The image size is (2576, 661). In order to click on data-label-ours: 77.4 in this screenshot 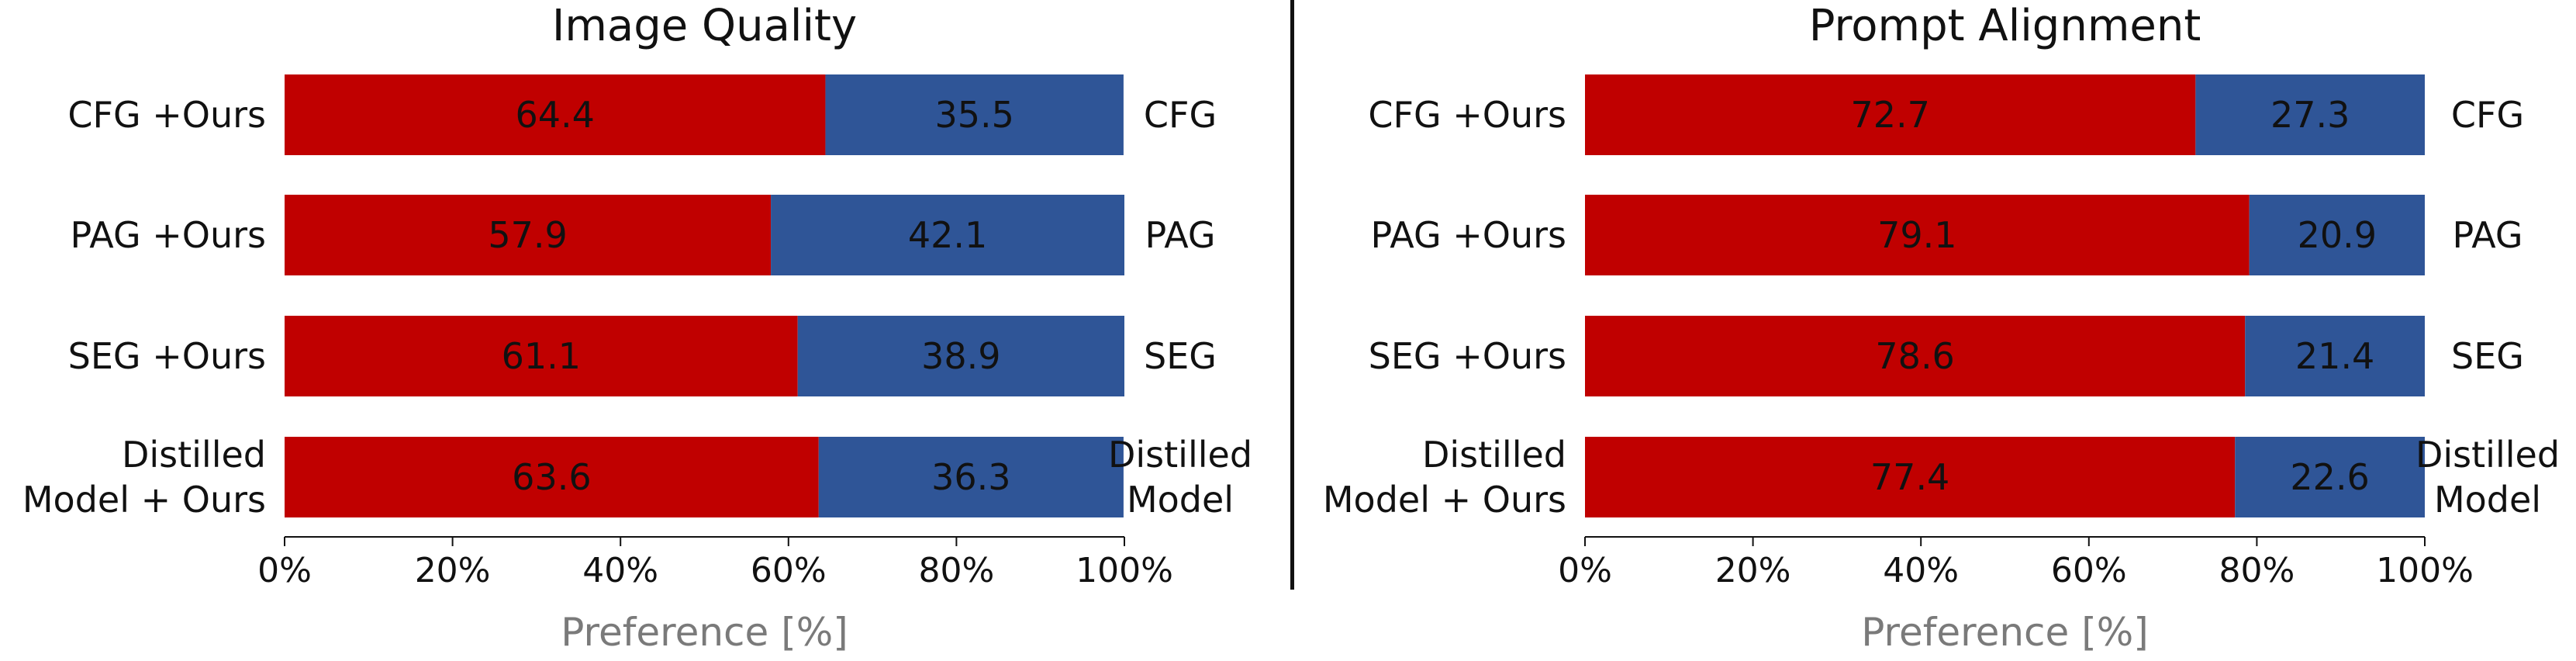, I will do `click(1909, 477)`.